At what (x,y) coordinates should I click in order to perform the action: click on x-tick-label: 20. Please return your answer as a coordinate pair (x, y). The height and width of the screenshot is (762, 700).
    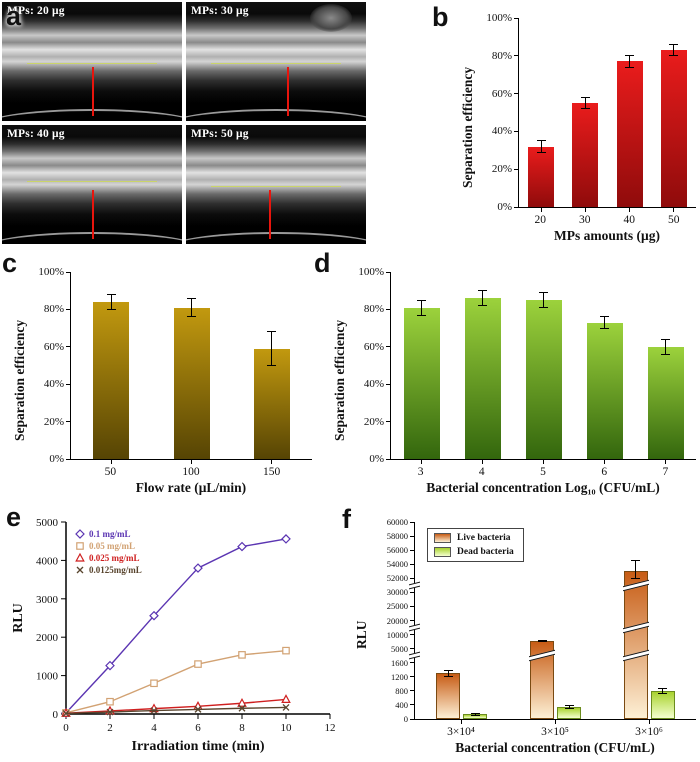
    Looking at the image, I should click on (540, 220).